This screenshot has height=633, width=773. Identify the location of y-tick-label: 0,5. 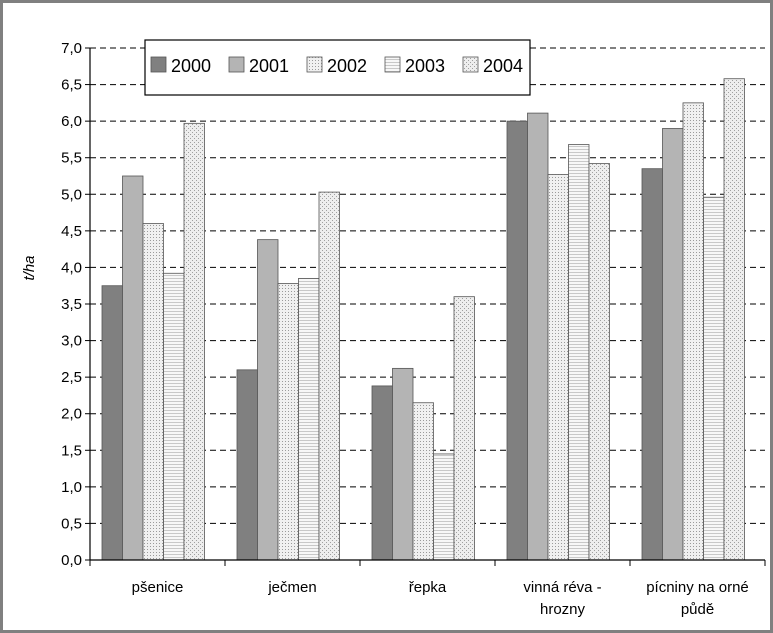
(71, 523).